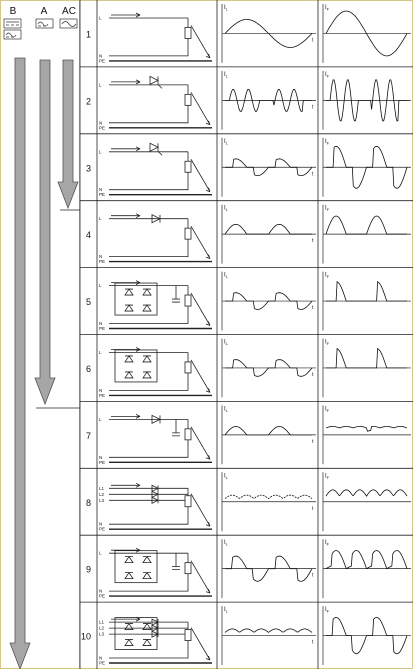 Image resolution: width=413 pixels, height=669 pixels. What do you see at coordinates (69, 11) in the screenshot?
I see `column-header: AC` at bounding box center [69, 11].